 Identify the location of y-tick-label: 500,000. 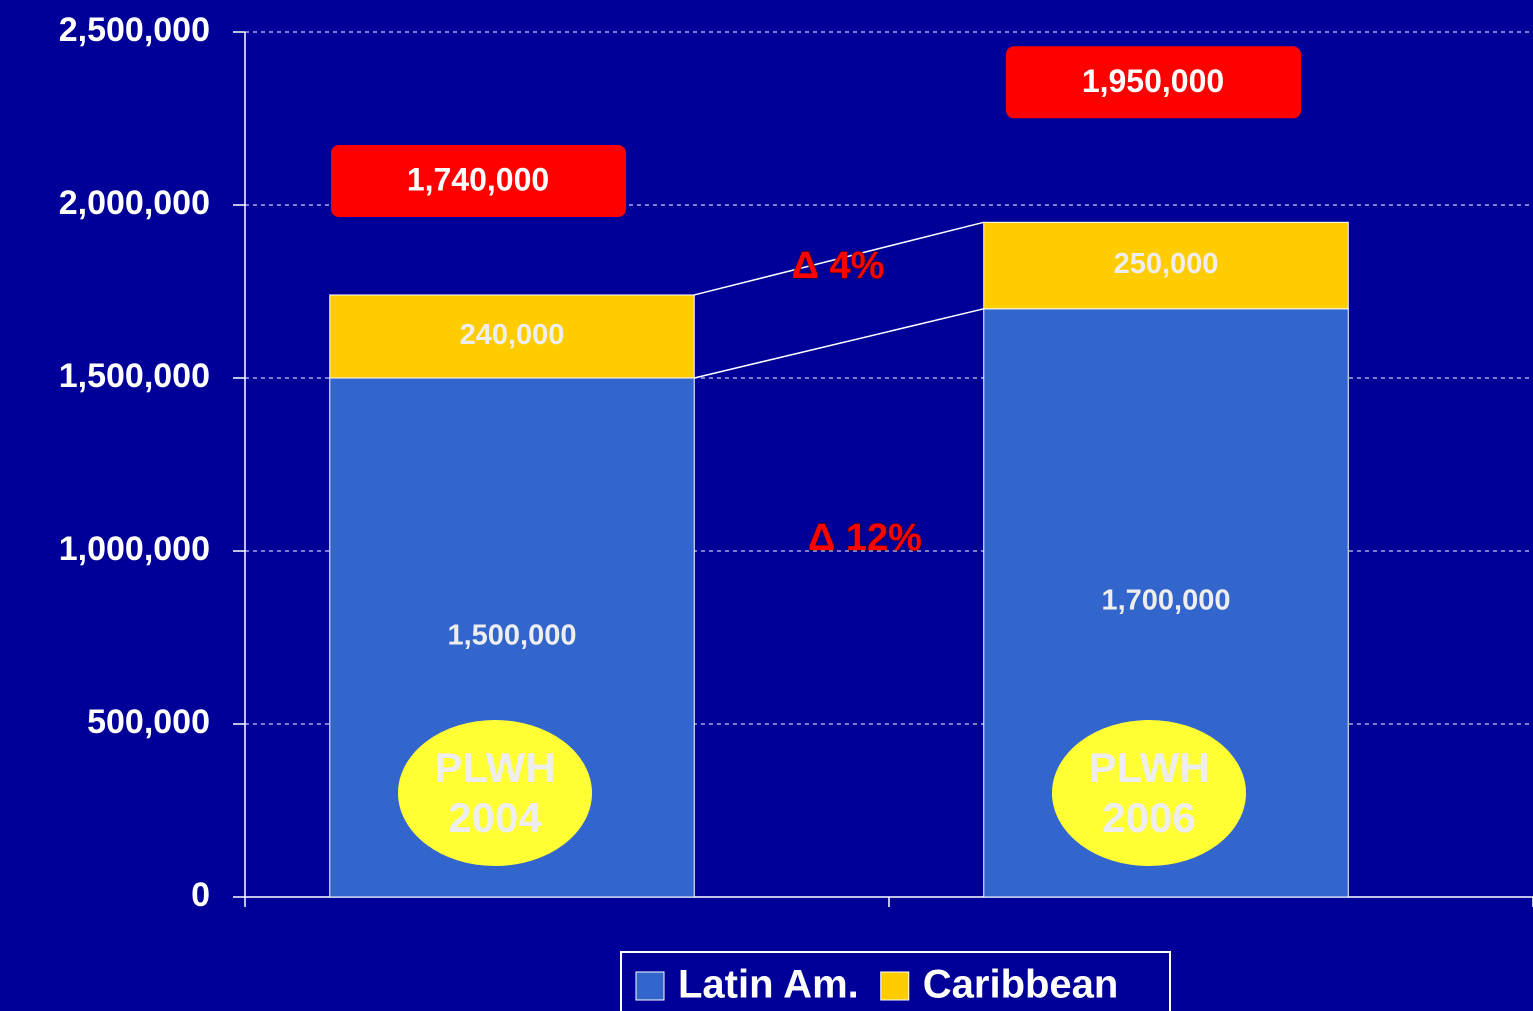
(148, 722).